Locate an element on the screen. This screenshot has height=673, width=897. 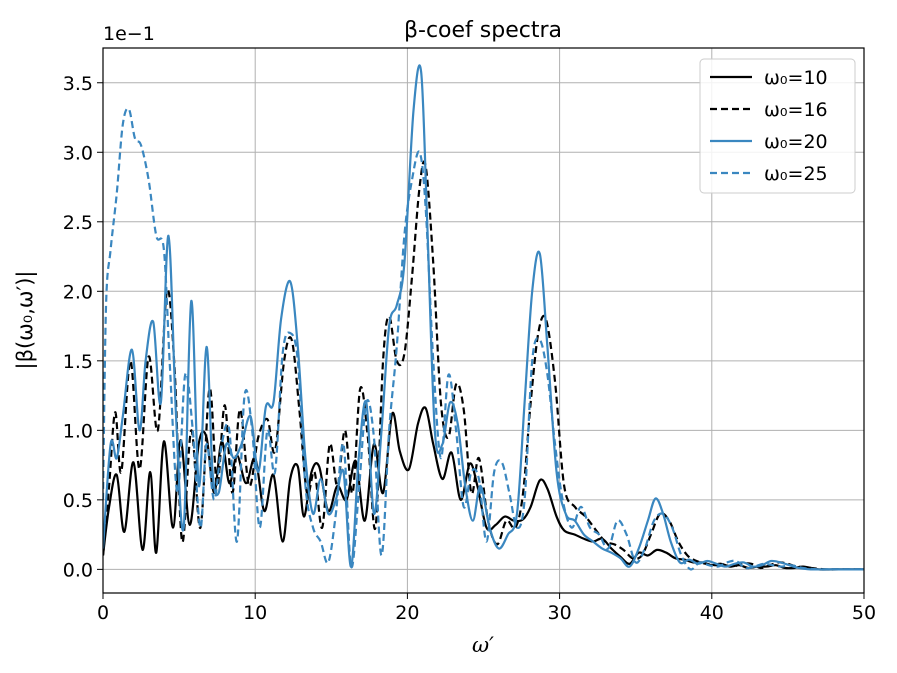
x-tick-label: 50 is located at coordinates (864, 613).